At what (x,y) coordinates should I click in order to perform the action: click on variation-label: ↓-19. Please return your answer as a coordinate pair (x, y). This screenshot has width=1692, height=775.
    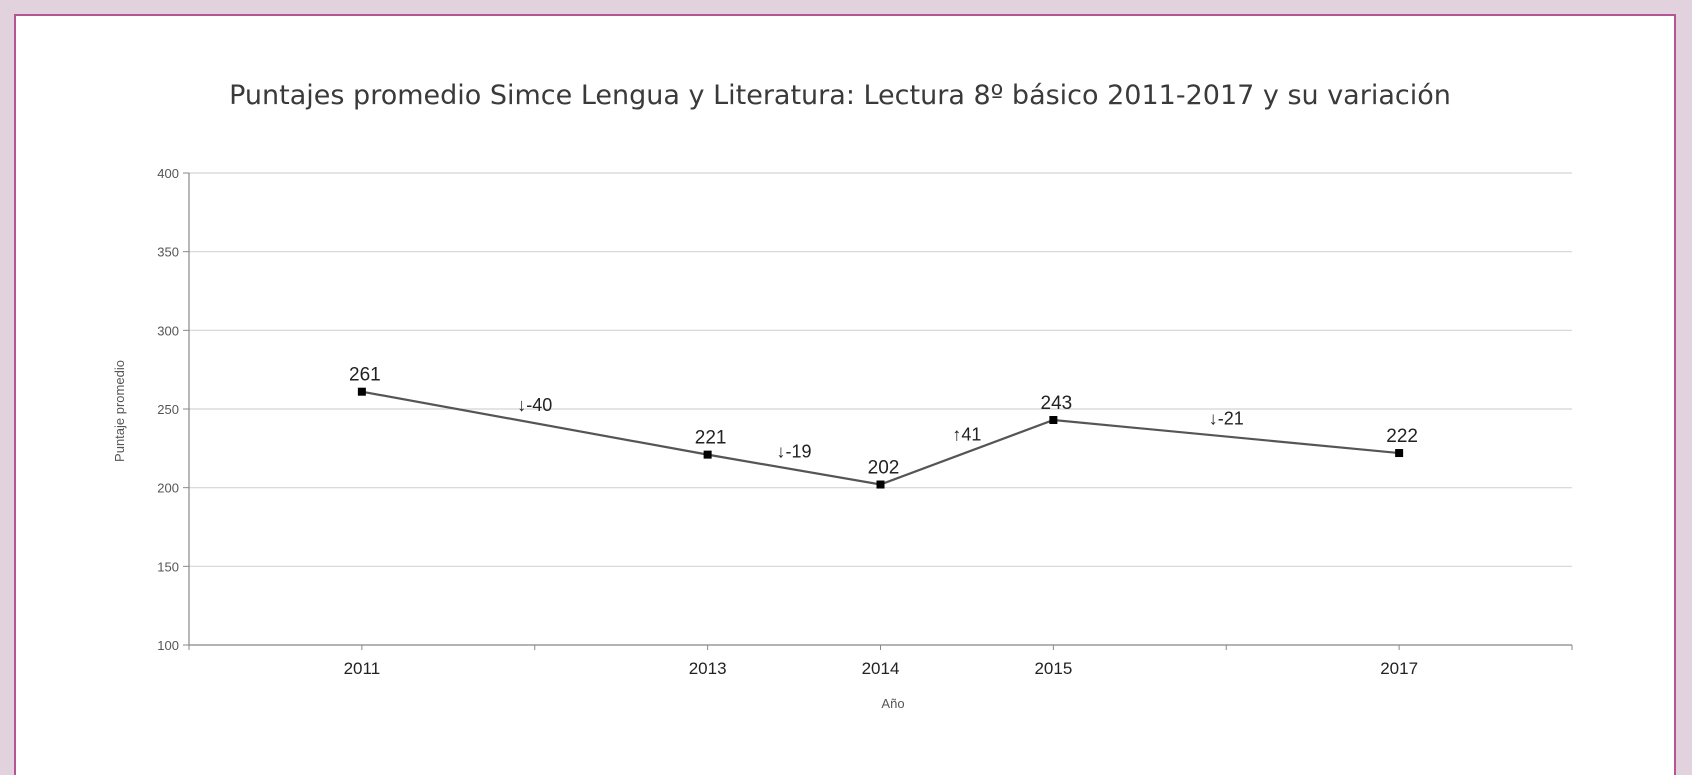
    Looking at the image, I should click on (794, 452).